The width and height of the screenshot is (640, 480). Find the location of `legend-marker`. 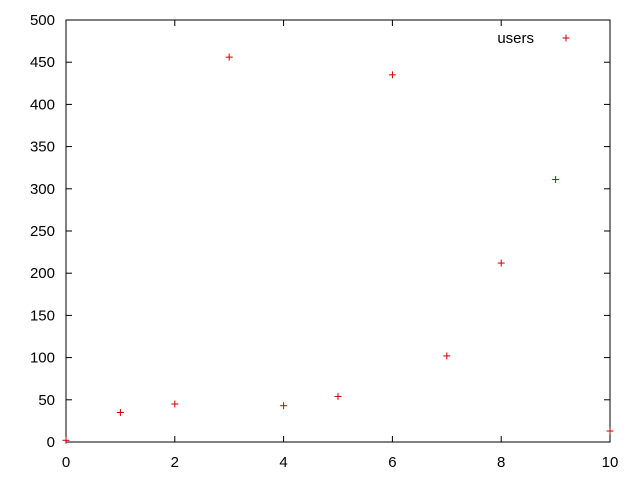

legend-marker is located at coordinates (566, 38).